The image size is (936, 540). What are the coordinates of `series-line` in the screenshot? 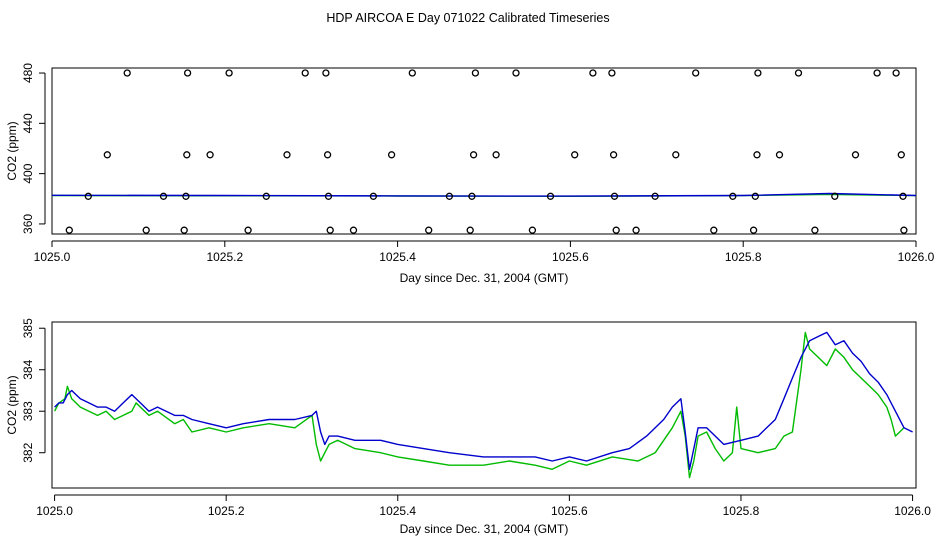 It's located at (484, 194).